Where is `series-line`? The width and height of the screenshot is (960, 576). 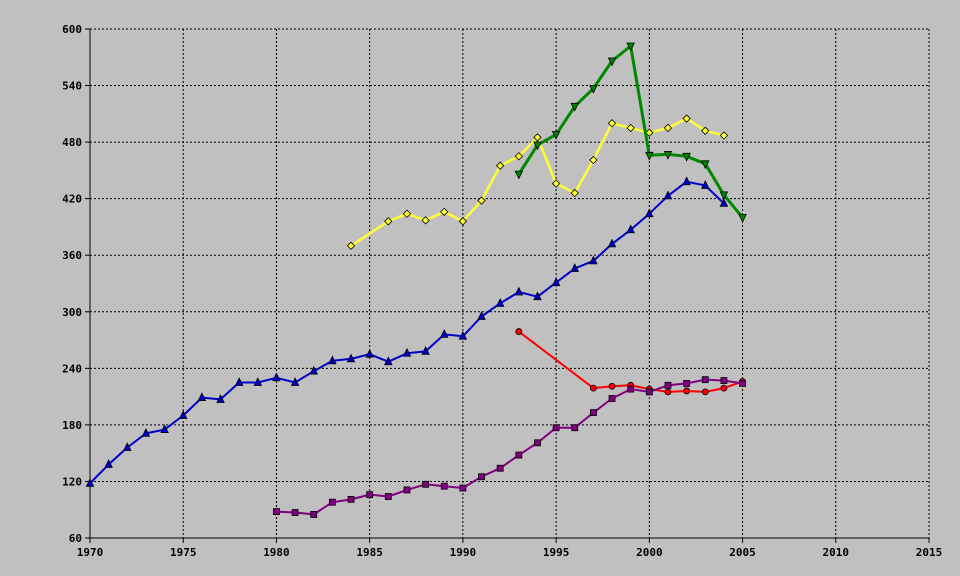 series-line is located at coordinates (630, 361).